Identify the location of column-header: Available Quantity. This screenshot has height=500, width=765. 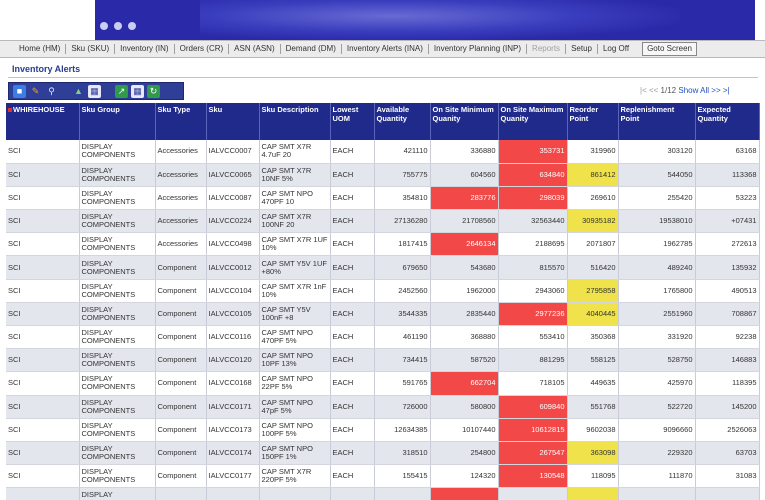
(402, 121).